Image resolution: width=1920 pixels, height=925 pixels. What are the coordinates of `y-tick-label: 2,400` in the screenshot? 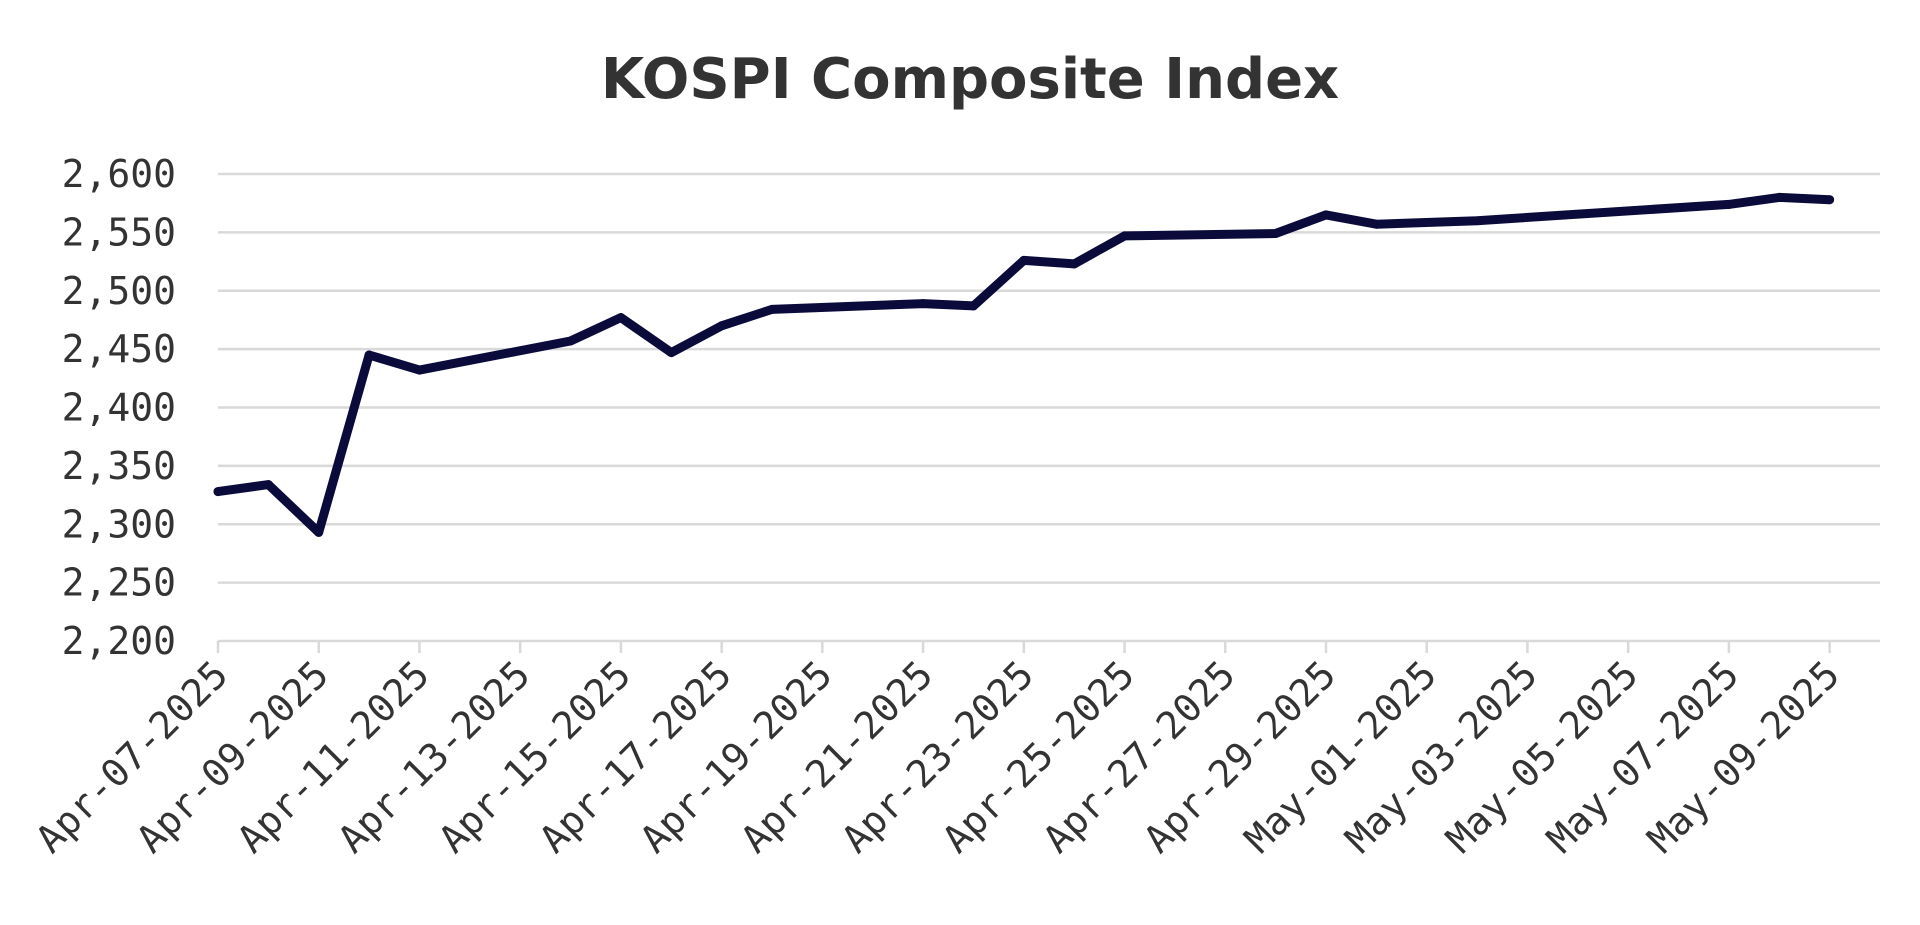 It's located at (119, 408).